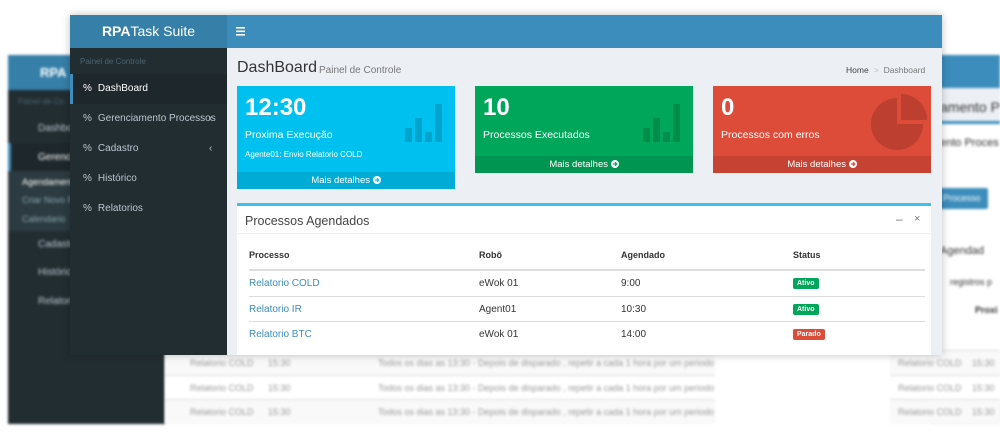  What do you see at coordinates (498, 309) in the screenshot?
I see `cell: Agent01` at bounding box center [498, 309].